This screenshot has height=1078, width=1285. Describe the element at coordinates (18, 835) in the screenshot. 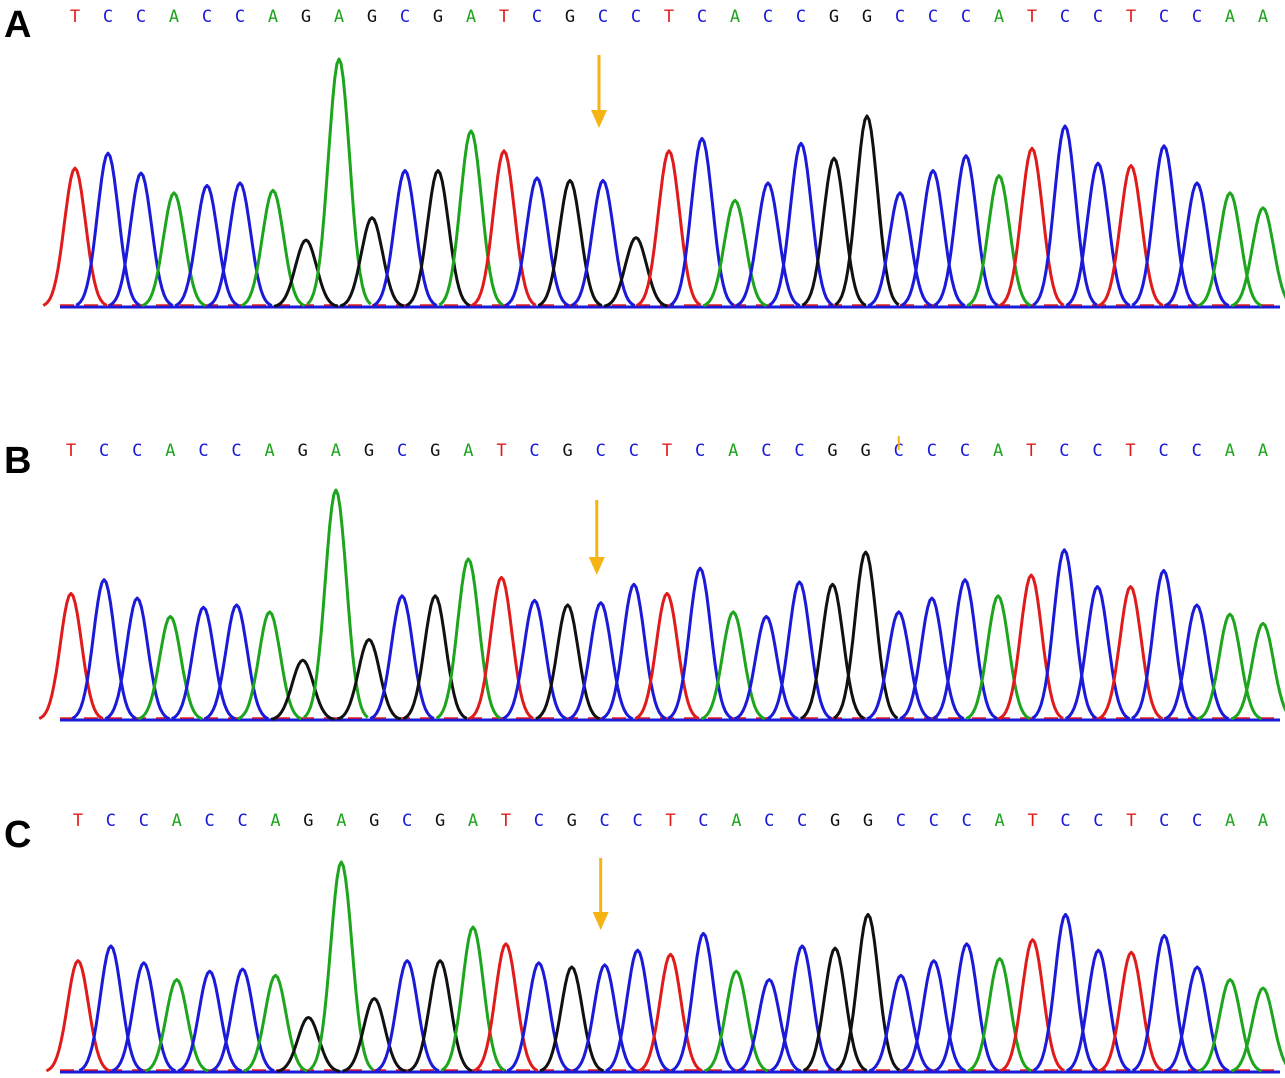

I see `panel-label: C` at that location.